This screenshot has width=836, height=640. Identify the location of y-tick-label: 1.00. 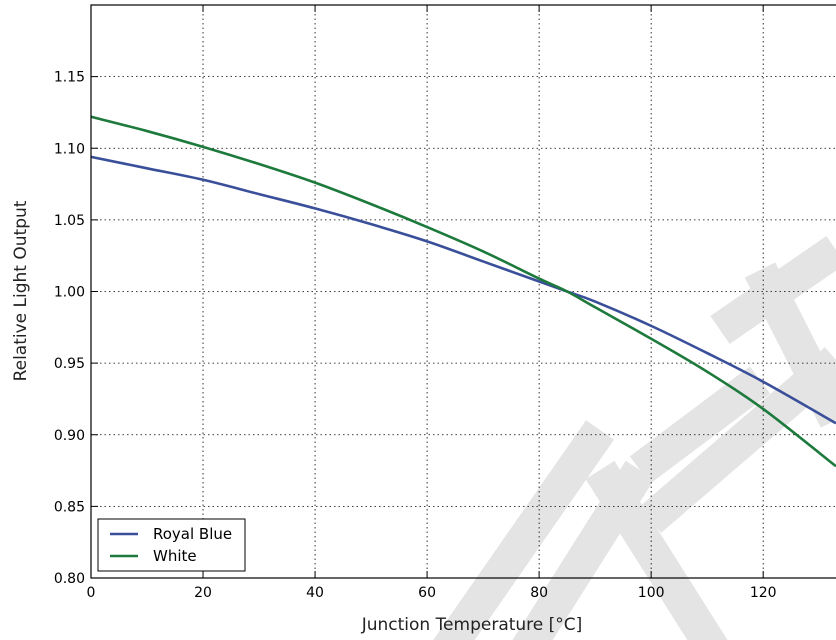
(69, 293).